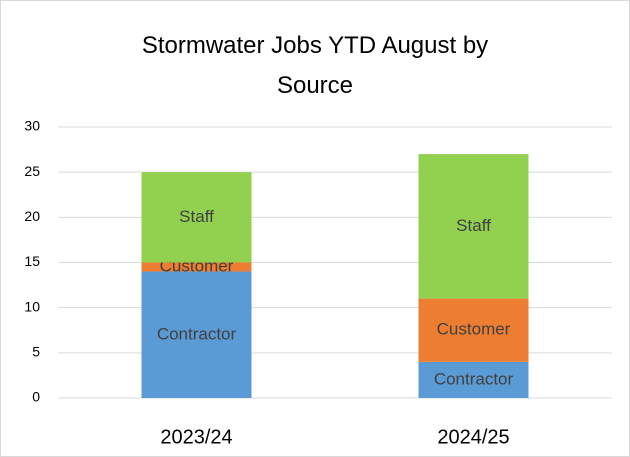 This screenshot has height=457, width=630. What do you see at coordinates (36, 352) in the screenshot?
I see `y-tick-label: 5` at bounding box center [36, 352].